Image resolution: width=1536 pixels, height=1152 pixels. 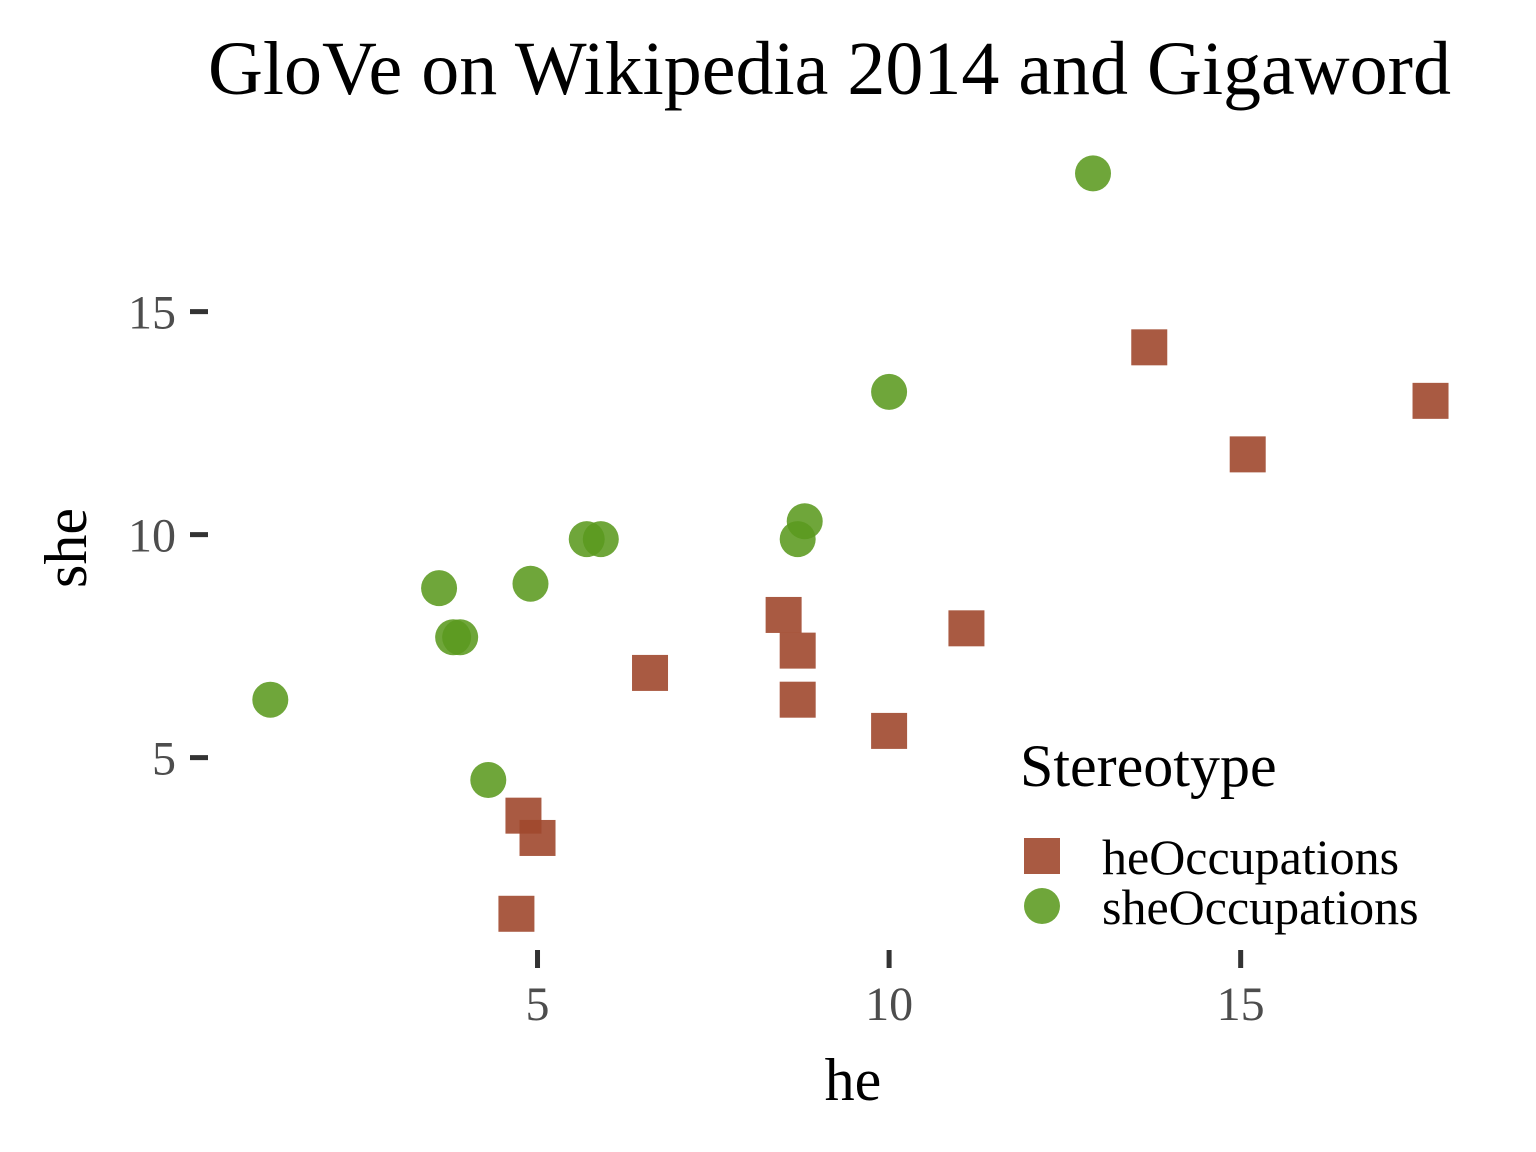 What do you see at coordinates (152, 536) in the screenshot?
I see `y-tick-label: 10` at bounding box center [152, 536].